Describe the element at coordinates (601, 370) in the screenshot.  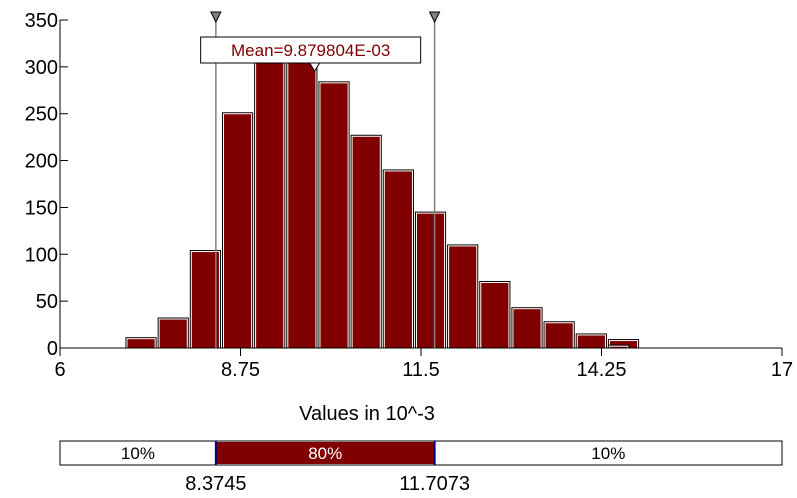
I see `x-tick-label: 14.25` at that location.